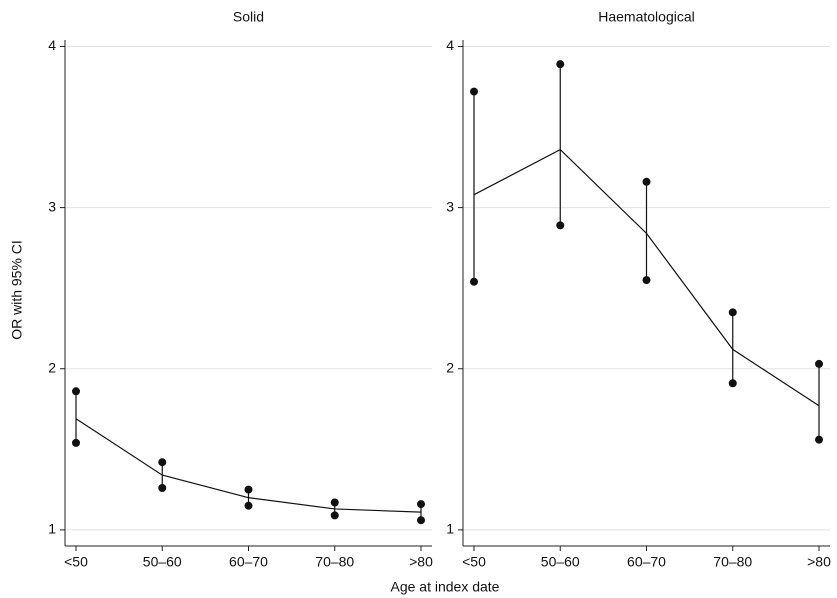 The image size is (837, 598). Describe the element at coordinates (248, 17) in the screenshot. I see `panel-title: Solid` at that location.